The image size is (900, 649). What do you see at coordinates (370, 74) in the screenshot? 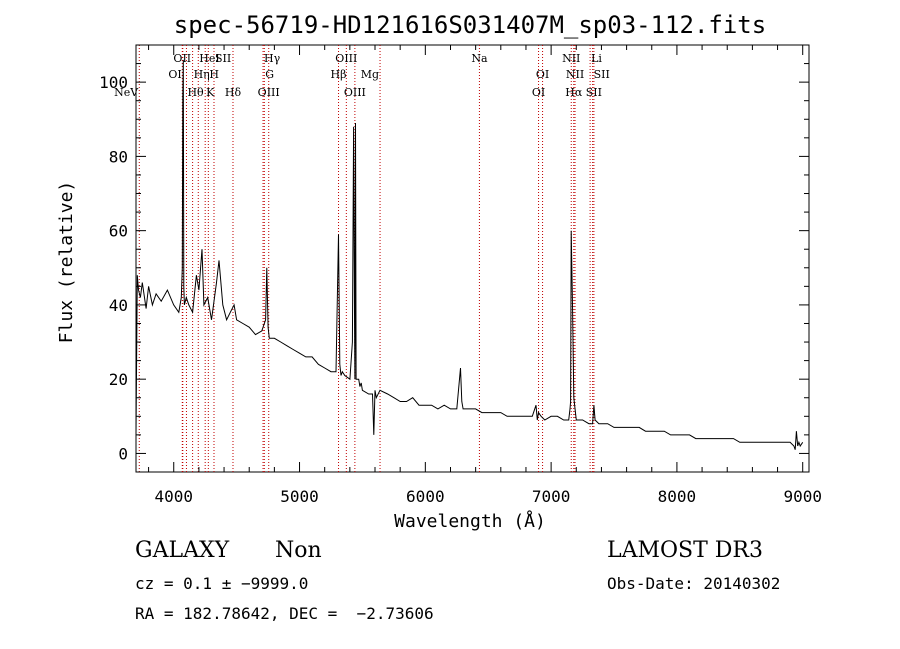
I see `marker-label: Mg` at bounding box center [370, 74].